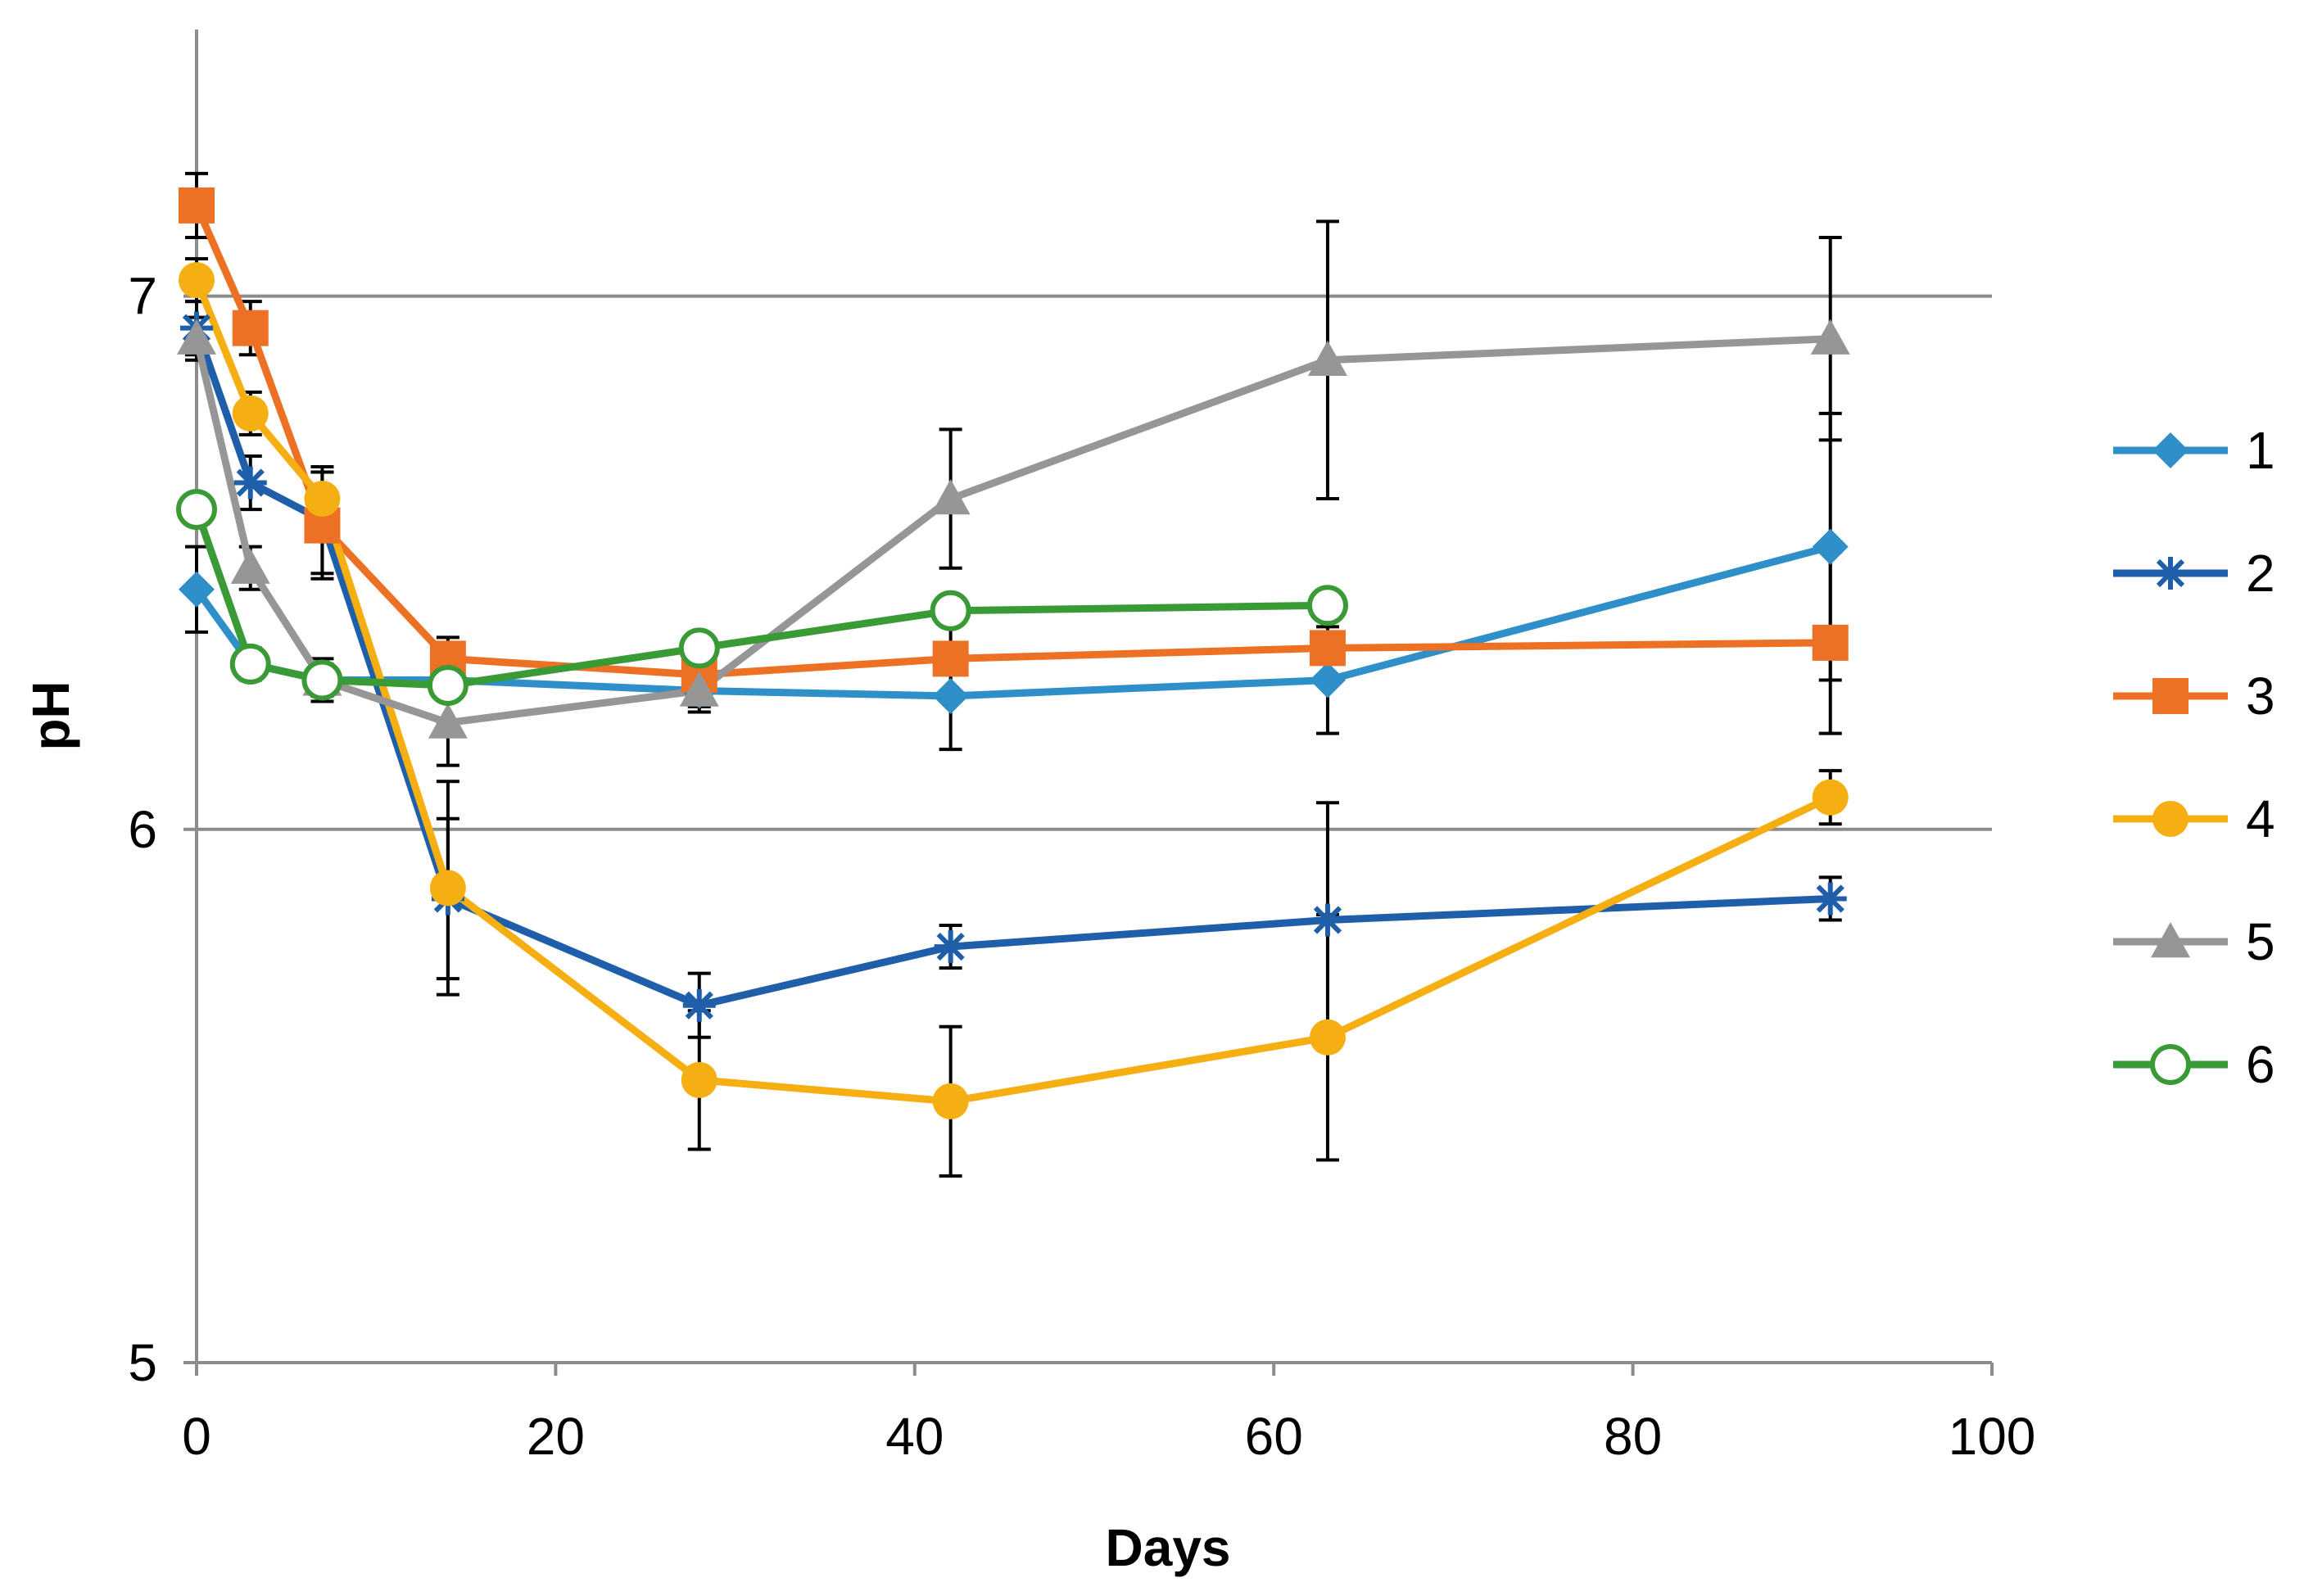 The image size is (2313, 1596). What do you see at coordinates (2194, 757) in the screenshot?
I see `legend: 1 2 3 4 5 6` at bounding box center [2194, 757].